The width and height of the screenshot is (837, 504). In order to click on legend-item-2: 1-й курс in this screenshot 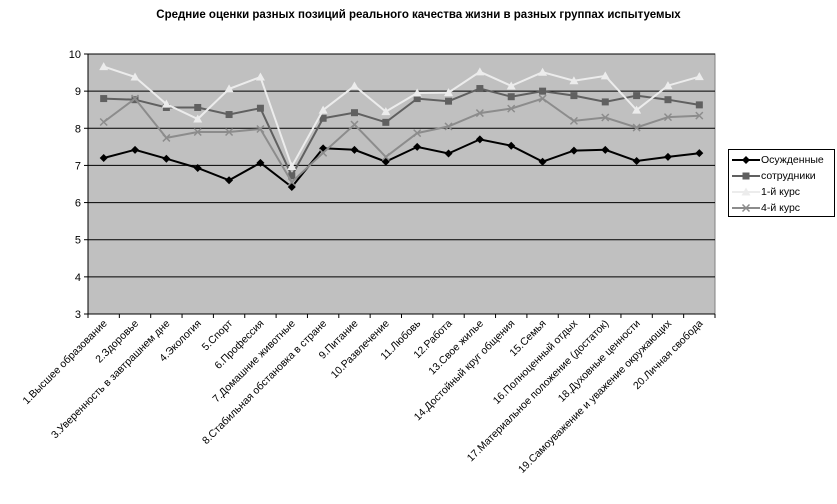, I will do `click(781, 192)`.